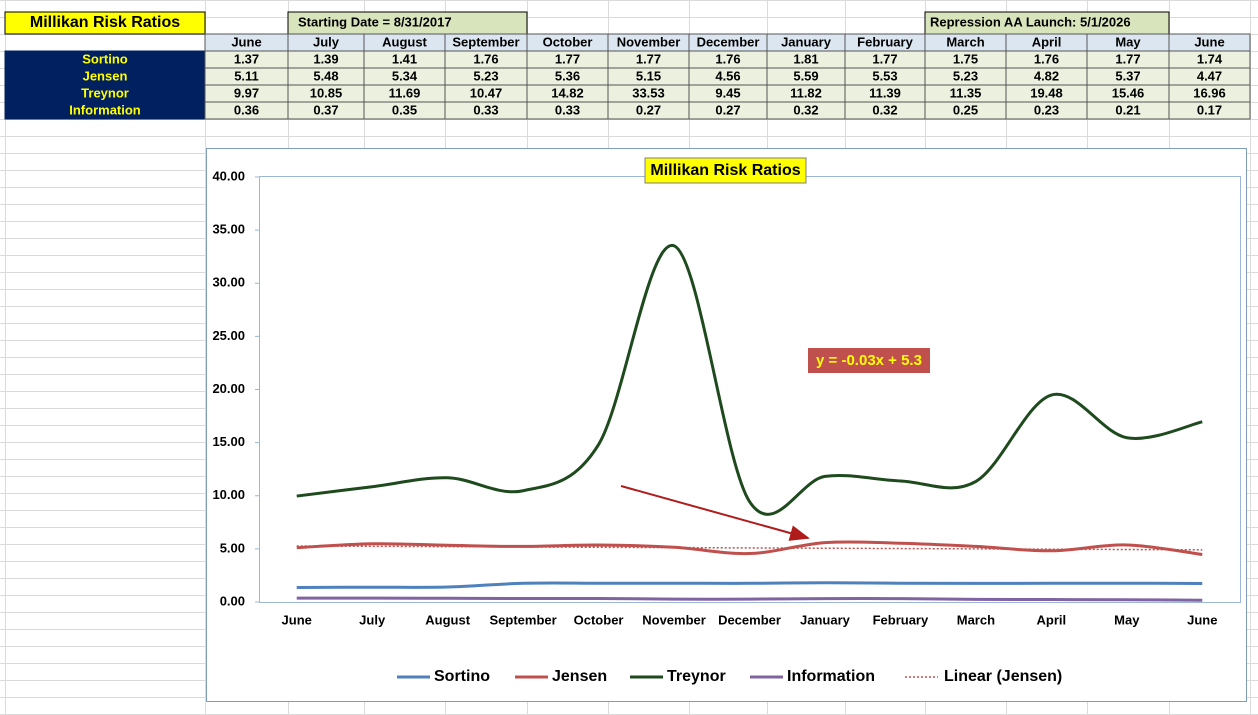 Image resolution: width=1258 pixels, height=715 pixels. Describe the element at coordinates (965, 109) in the screenshot. I see `cell-value: 0.25` at that location.